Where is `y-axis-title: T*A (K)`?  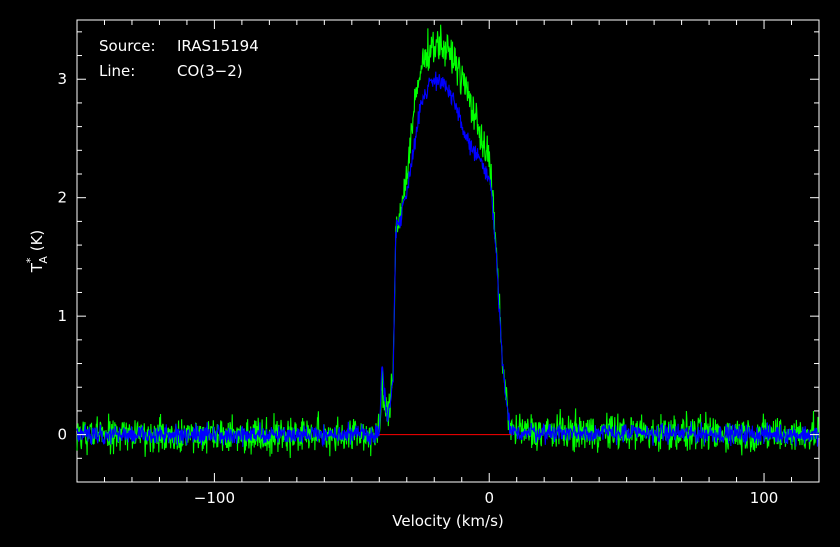
y-axis-title: T*A (K) is located at coordinates (37, 252).